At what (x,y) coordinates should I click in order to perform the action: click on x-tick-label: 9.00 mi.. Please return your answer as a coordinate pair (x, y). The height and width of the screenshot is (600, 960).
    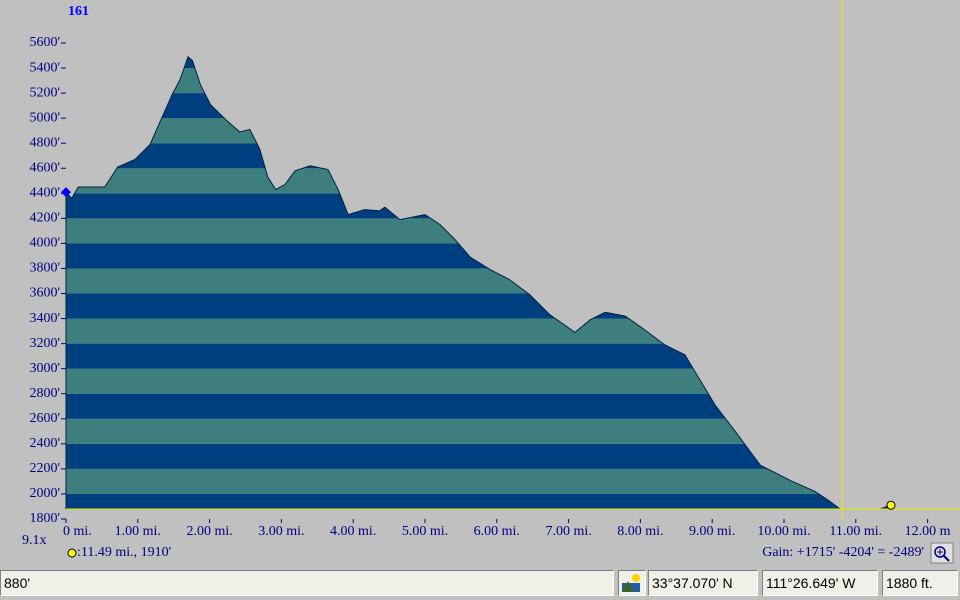
    Looking at the image, I should click on (712, 531).